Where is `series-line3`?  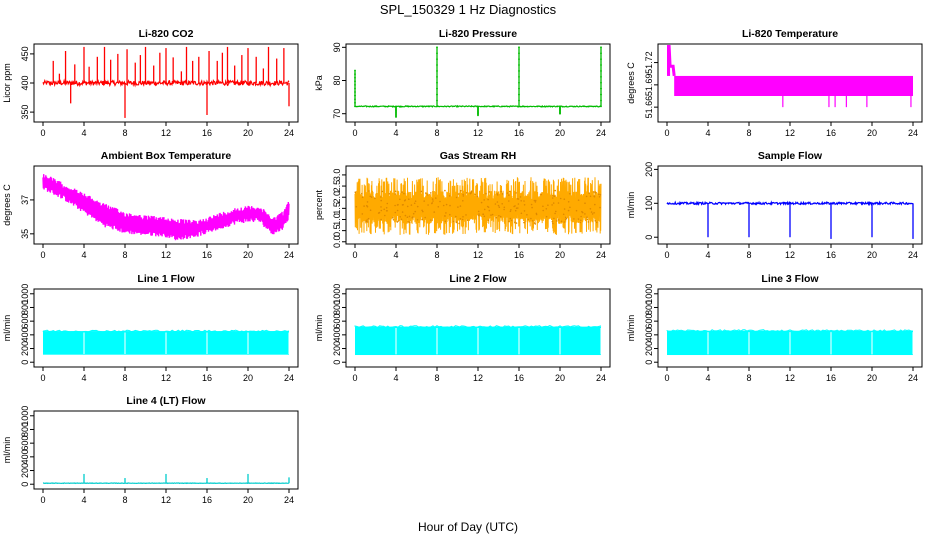
series-line3 is located at coordinates (790, 342).